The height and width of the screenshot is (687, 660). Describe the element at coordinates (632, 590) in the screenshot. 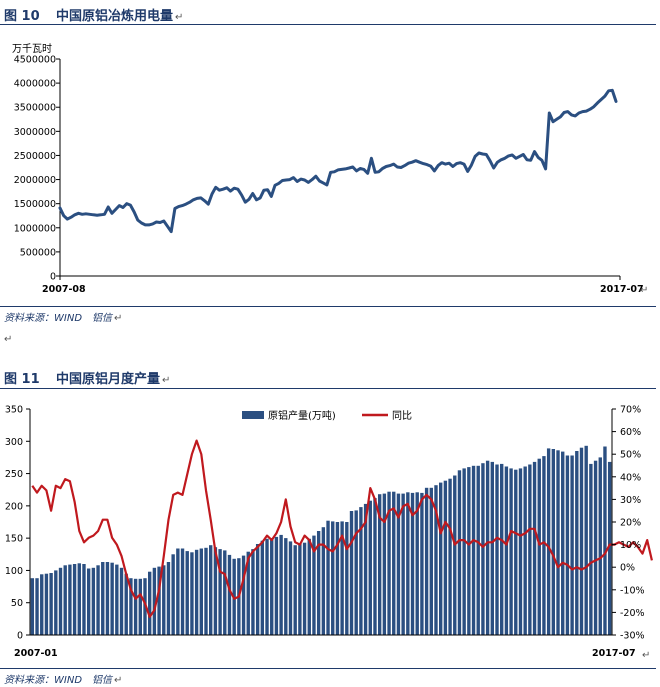

I see `right-y-tick-label: -10%` at that location.